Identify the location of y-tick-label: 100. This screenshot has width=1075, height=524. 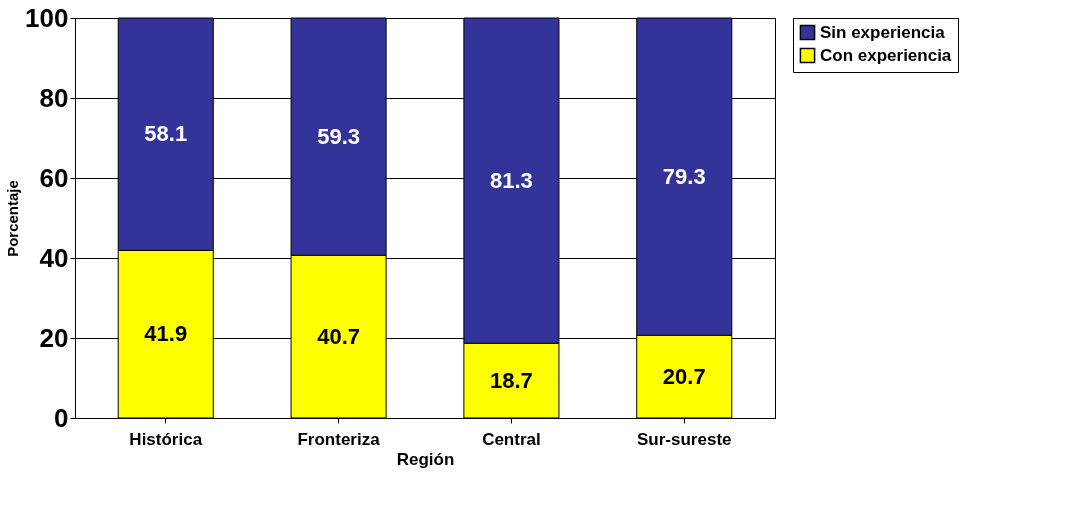
(47, 17).